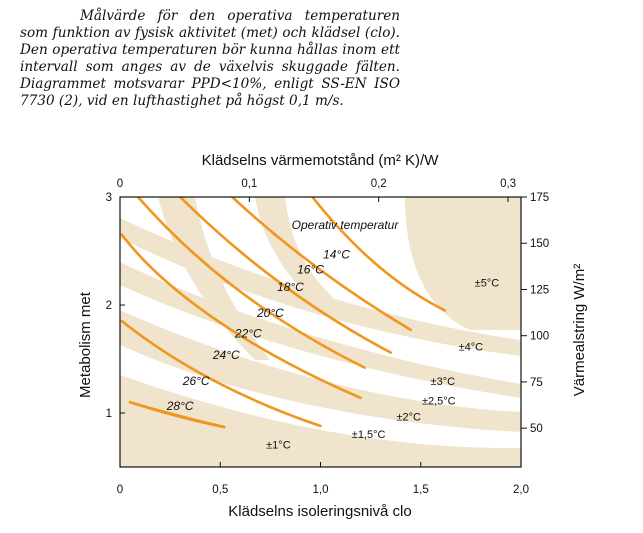 The width and height of the screenshot is (643, 533). I want to click on y2-tick-label: 100, so click(539, 337).